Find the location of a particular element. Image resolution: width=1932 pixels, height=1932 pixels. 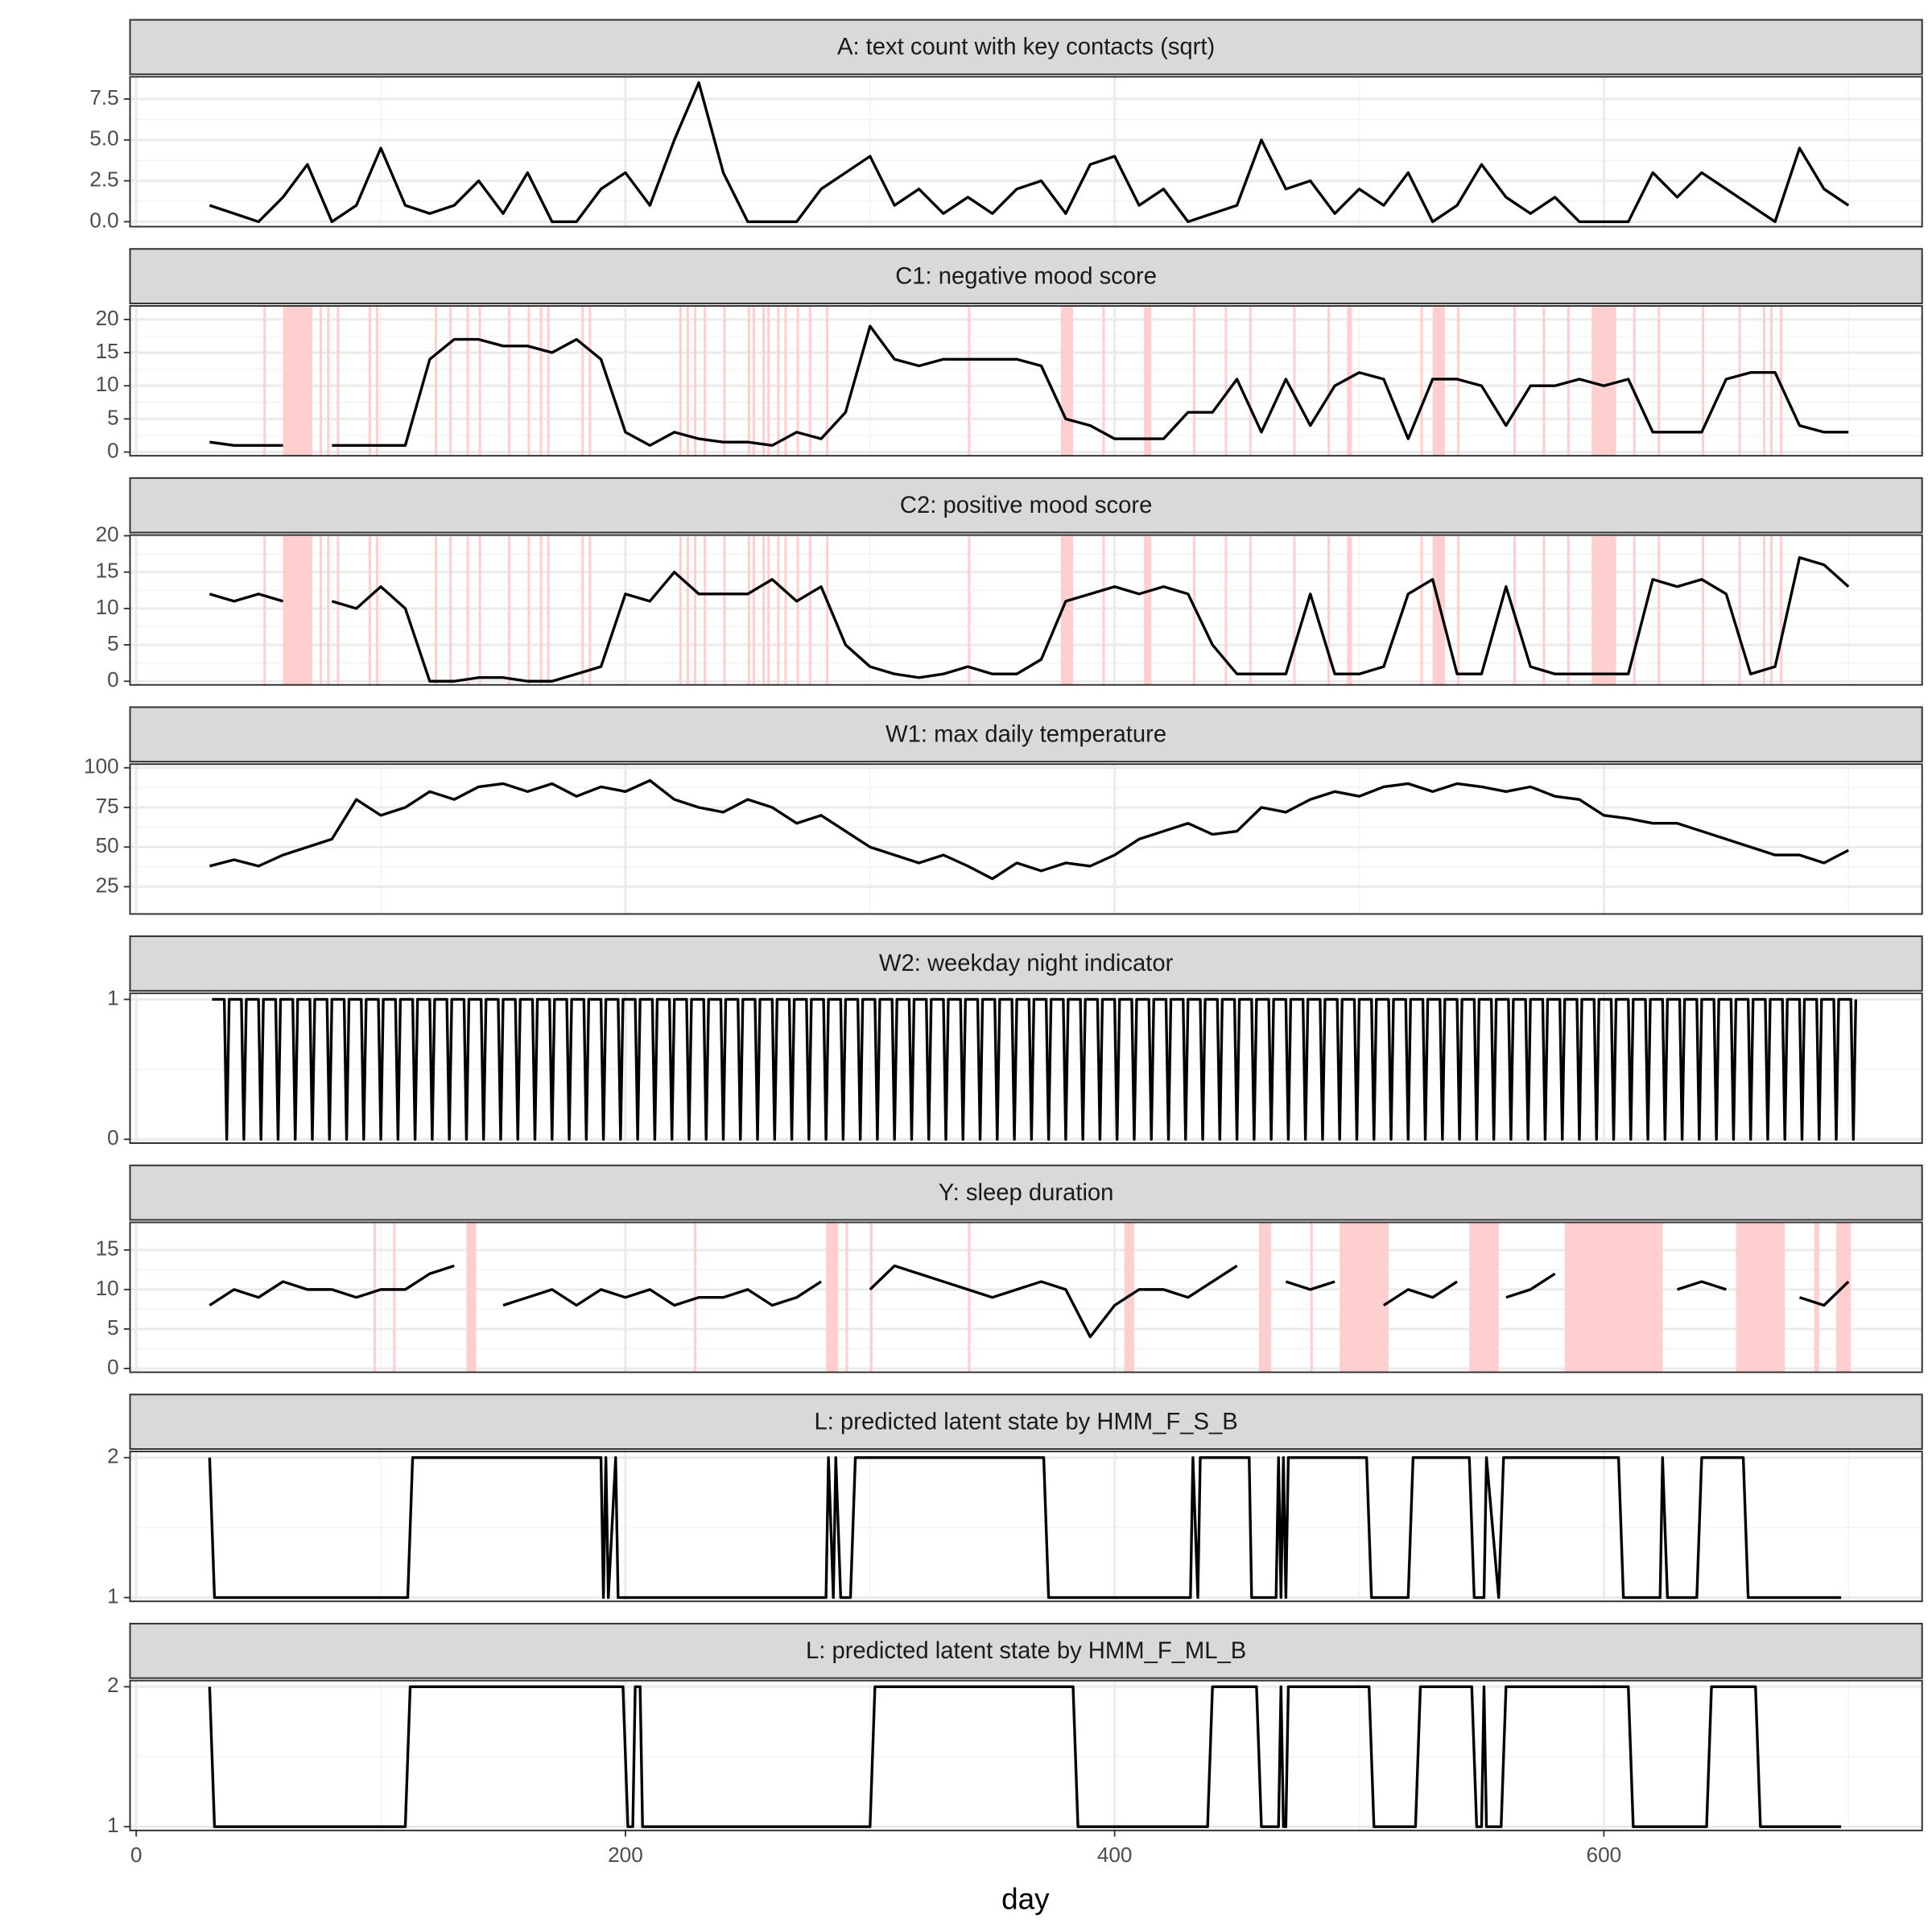

y-tick-label: 25 is located at coordinates (107, 885).